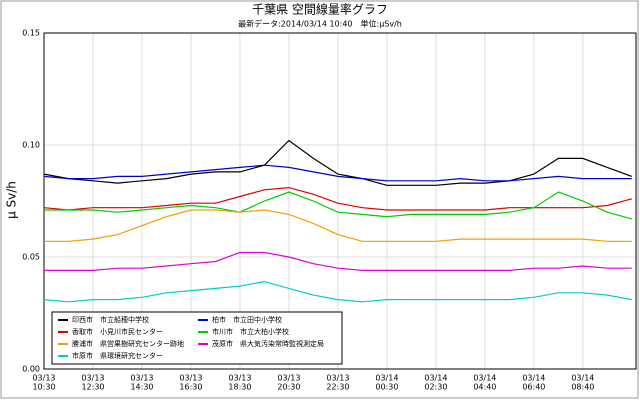 This screenshot has width=640, height=400. I want to click on x-tick-label: 12:30, so click(92, 387).